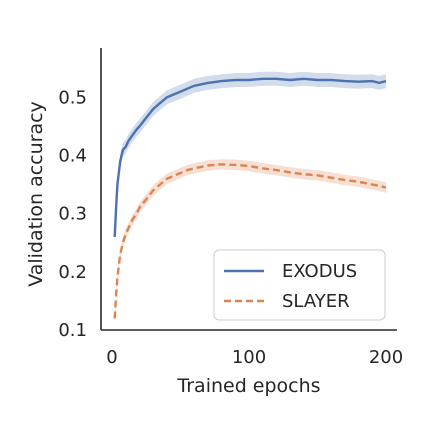 The image size is (423, 428). What do you see at coordinates (111, 357) in the screenshot?
I see `x-tick-label: 0` at bounding box center [111, 357].